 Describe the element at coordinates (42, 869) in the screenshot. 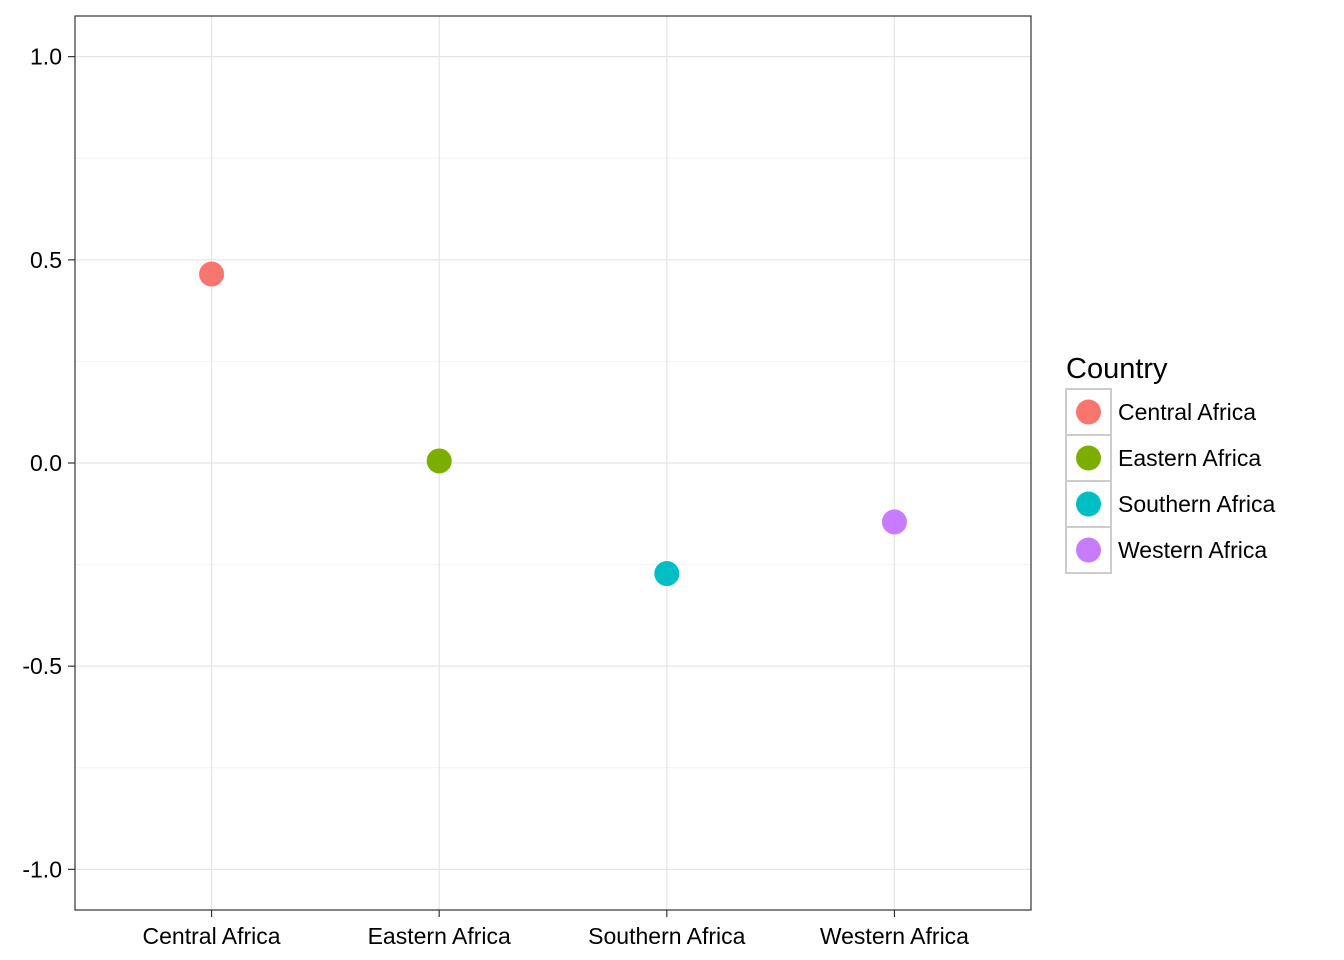

I see `y-tick-label: -1.0` at that location.